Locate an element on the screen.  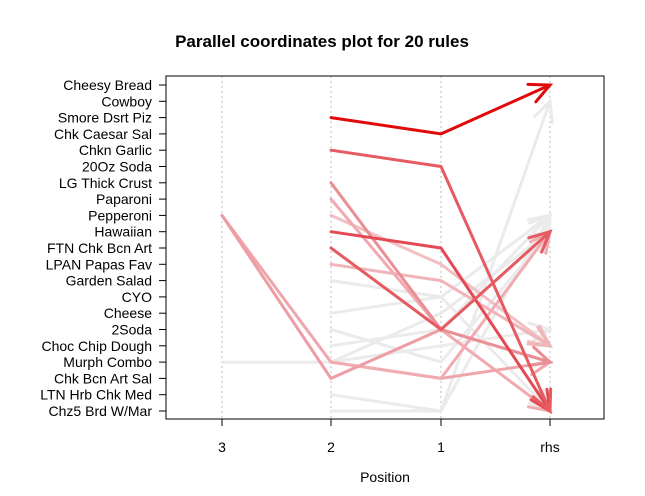
y-tick-label: Smore Dsrt Piz is located at coordinates (105, 118).